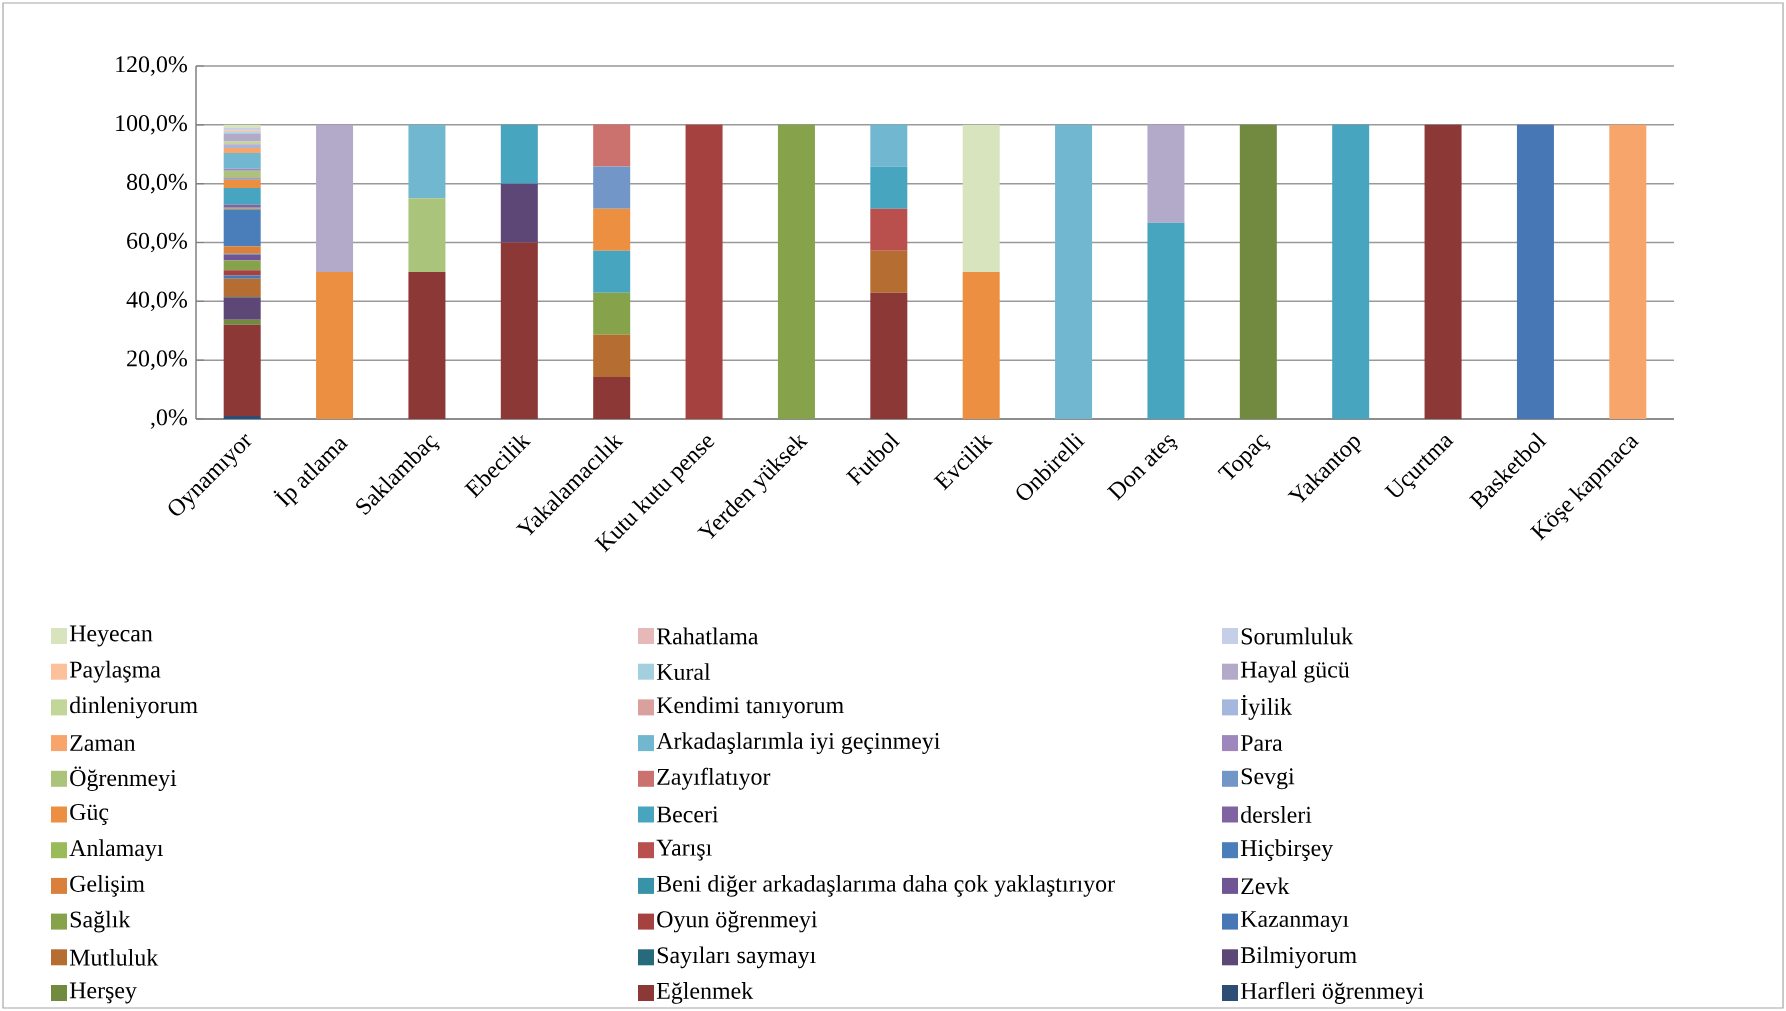  I want to click on legend-label: Sorumluluk, so click(1297, 636).